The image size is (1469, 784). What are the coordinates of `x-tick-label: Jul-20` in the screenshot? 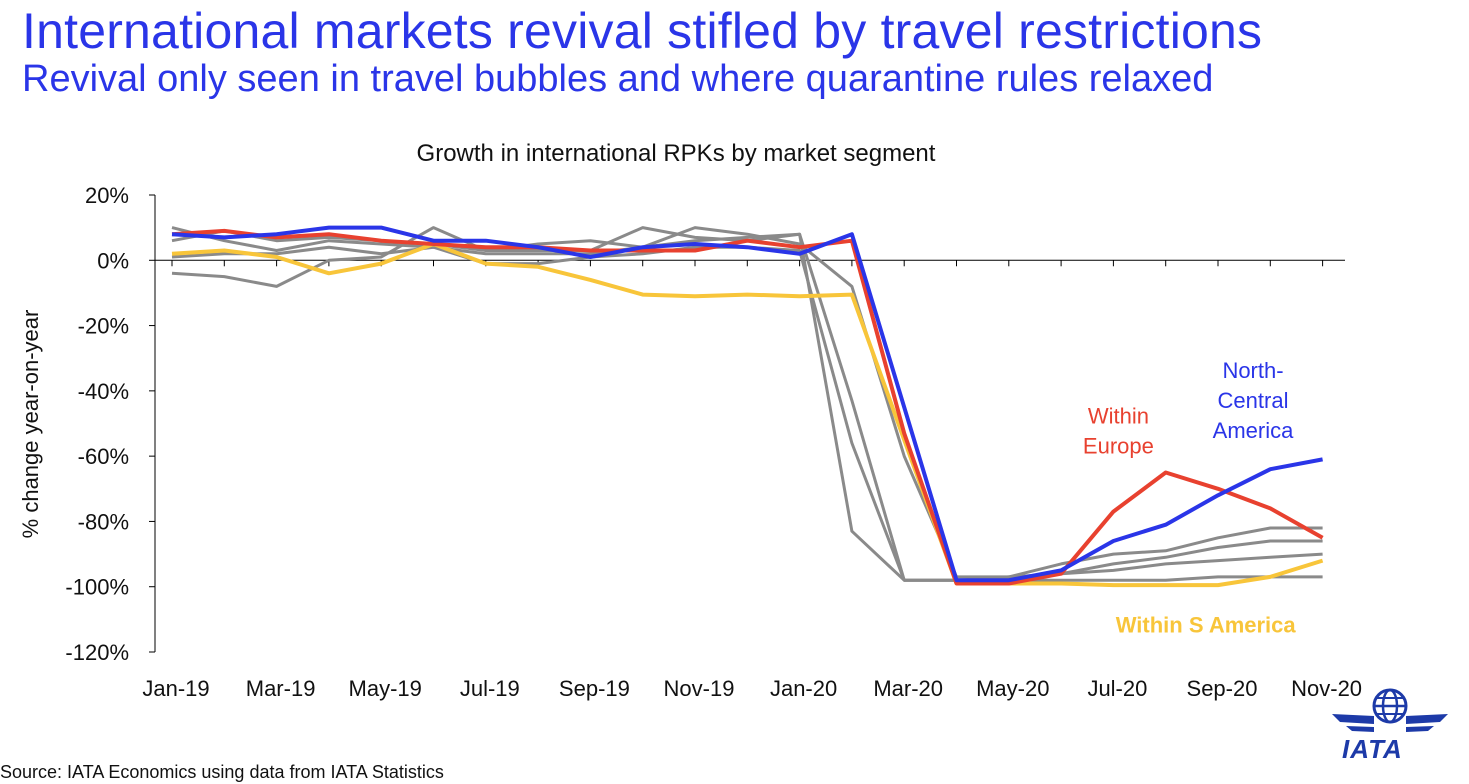 It's located at (1117, 688).